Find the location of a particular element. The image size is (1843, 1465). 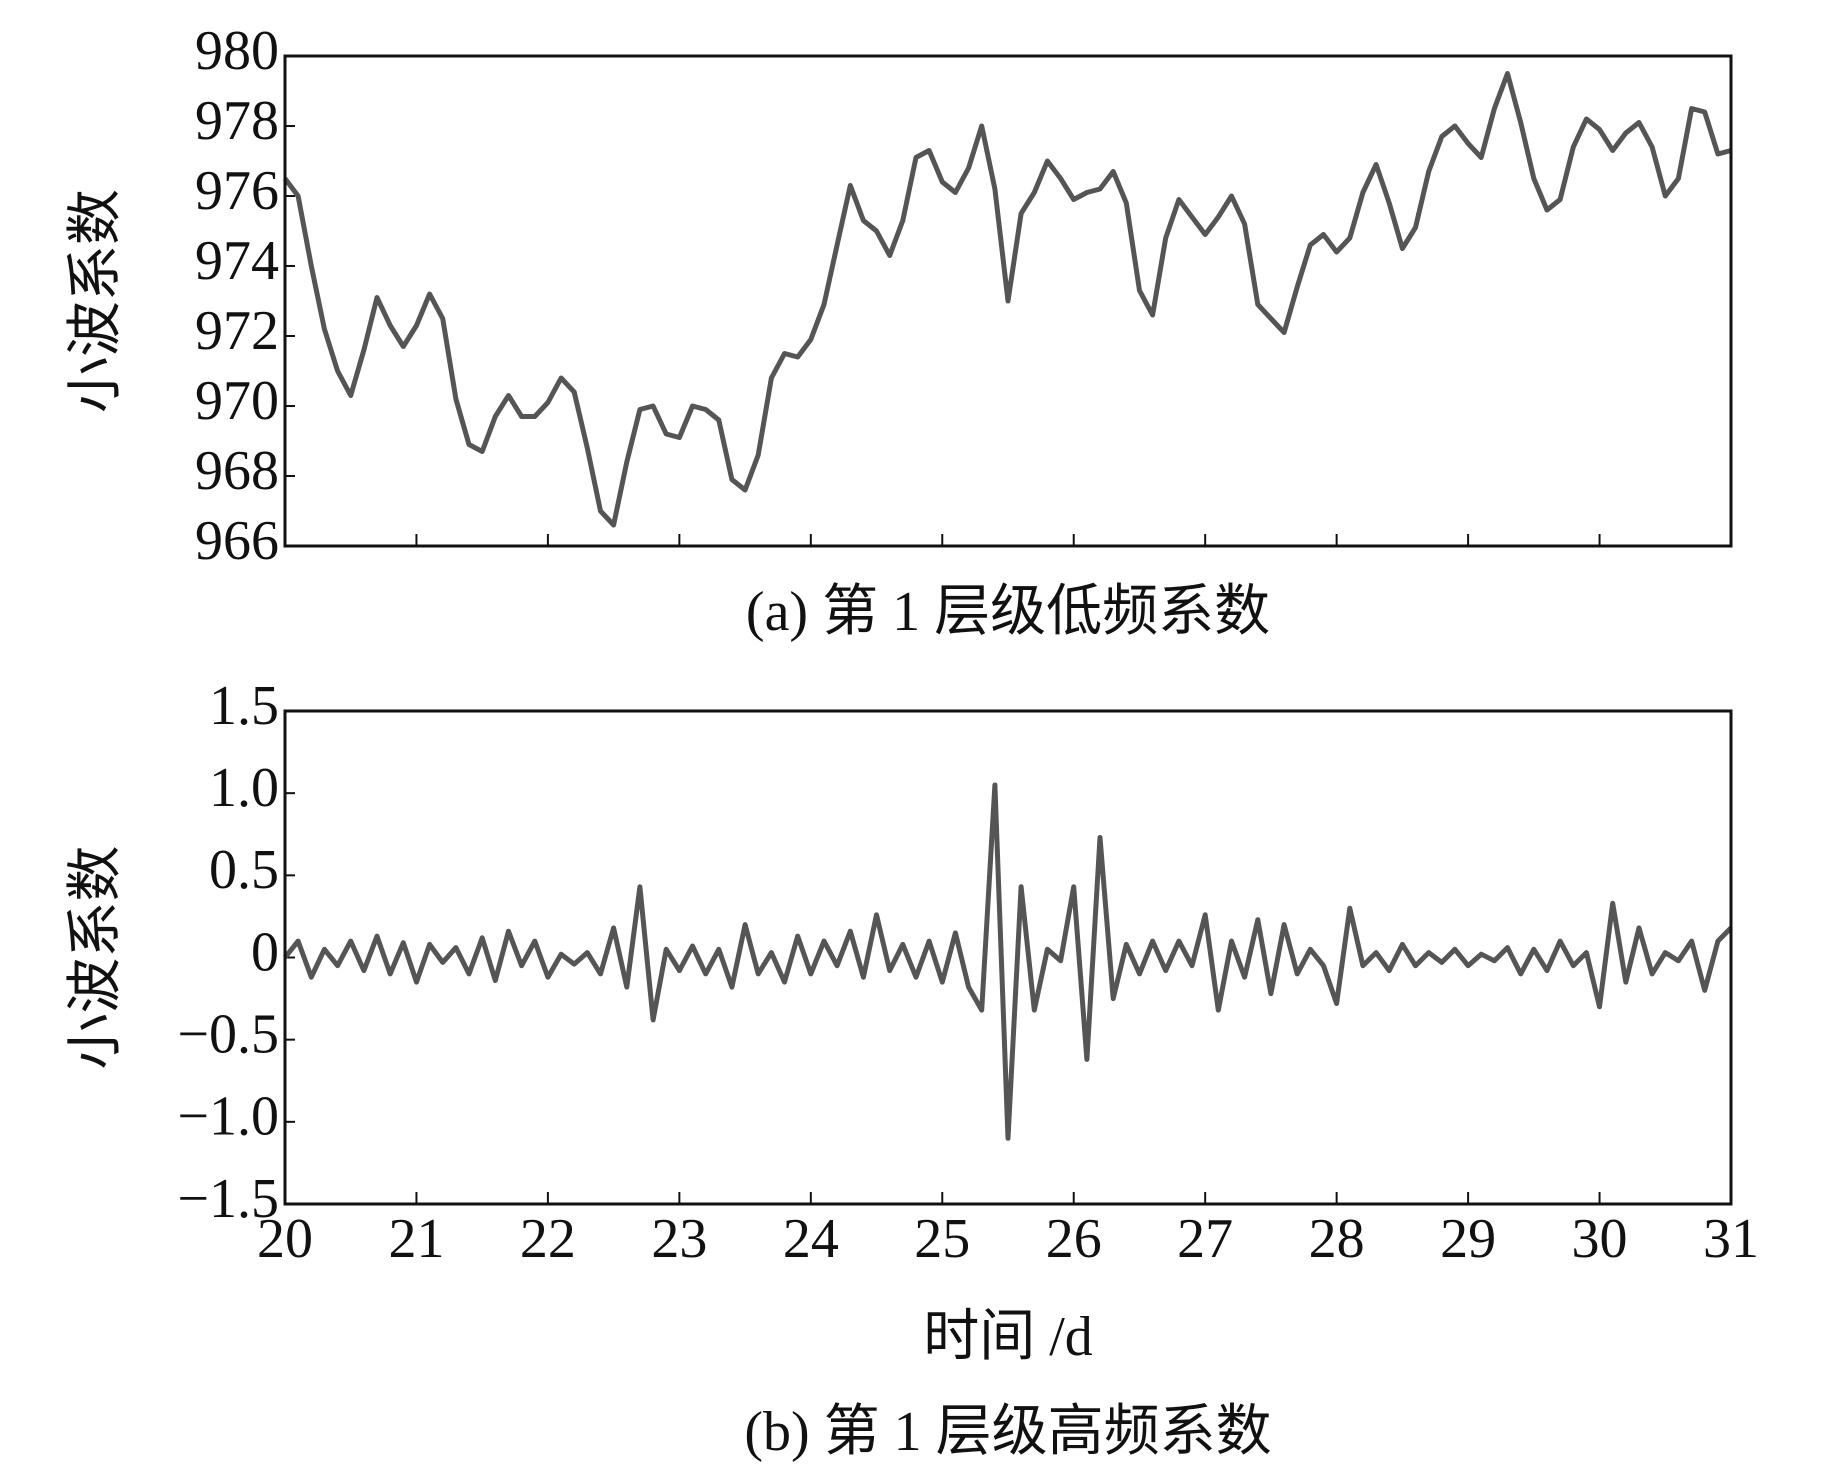

y-tick-label: 966 is located at coordinates (237, 541).